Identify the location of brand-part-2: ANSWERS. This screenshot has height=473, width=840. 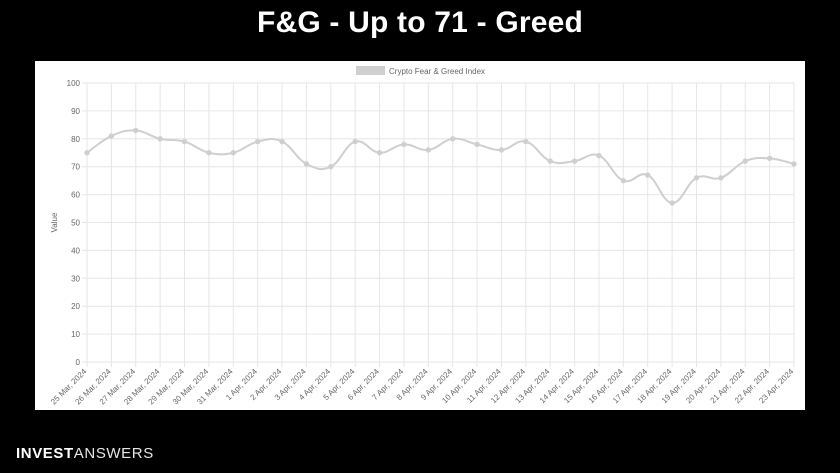
(113, 453).